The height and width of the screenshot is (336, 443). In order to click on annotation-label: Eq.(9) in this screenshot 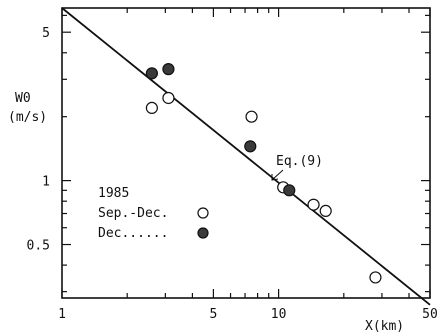, I will do `click(299, 161)`.